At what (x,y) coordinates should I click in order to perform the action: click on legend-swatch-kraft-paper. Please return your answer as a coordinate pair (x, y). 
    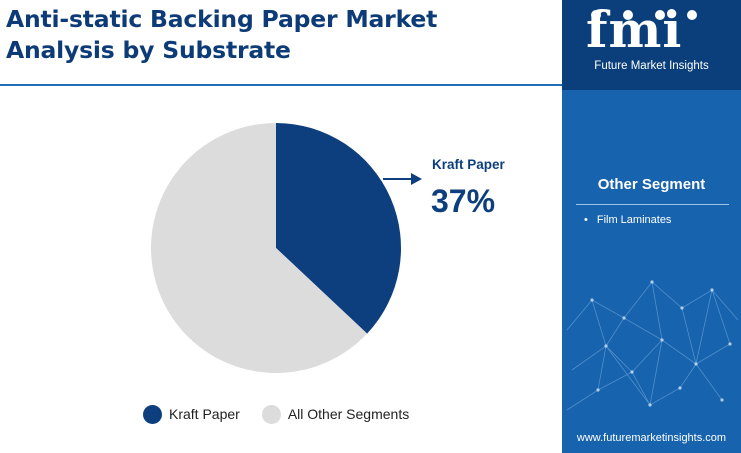
    Looking at the image, I should click on (152, 414).